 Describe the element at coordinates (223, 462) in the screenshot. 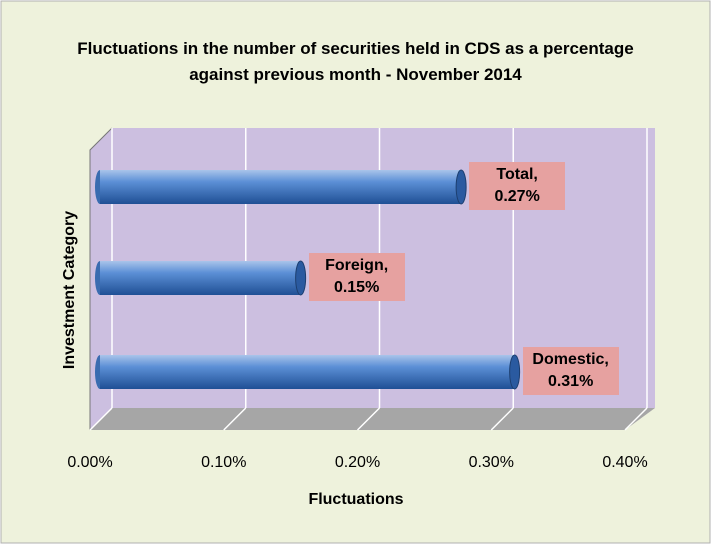

I see `x-tick-label: 0.10%` at that location.